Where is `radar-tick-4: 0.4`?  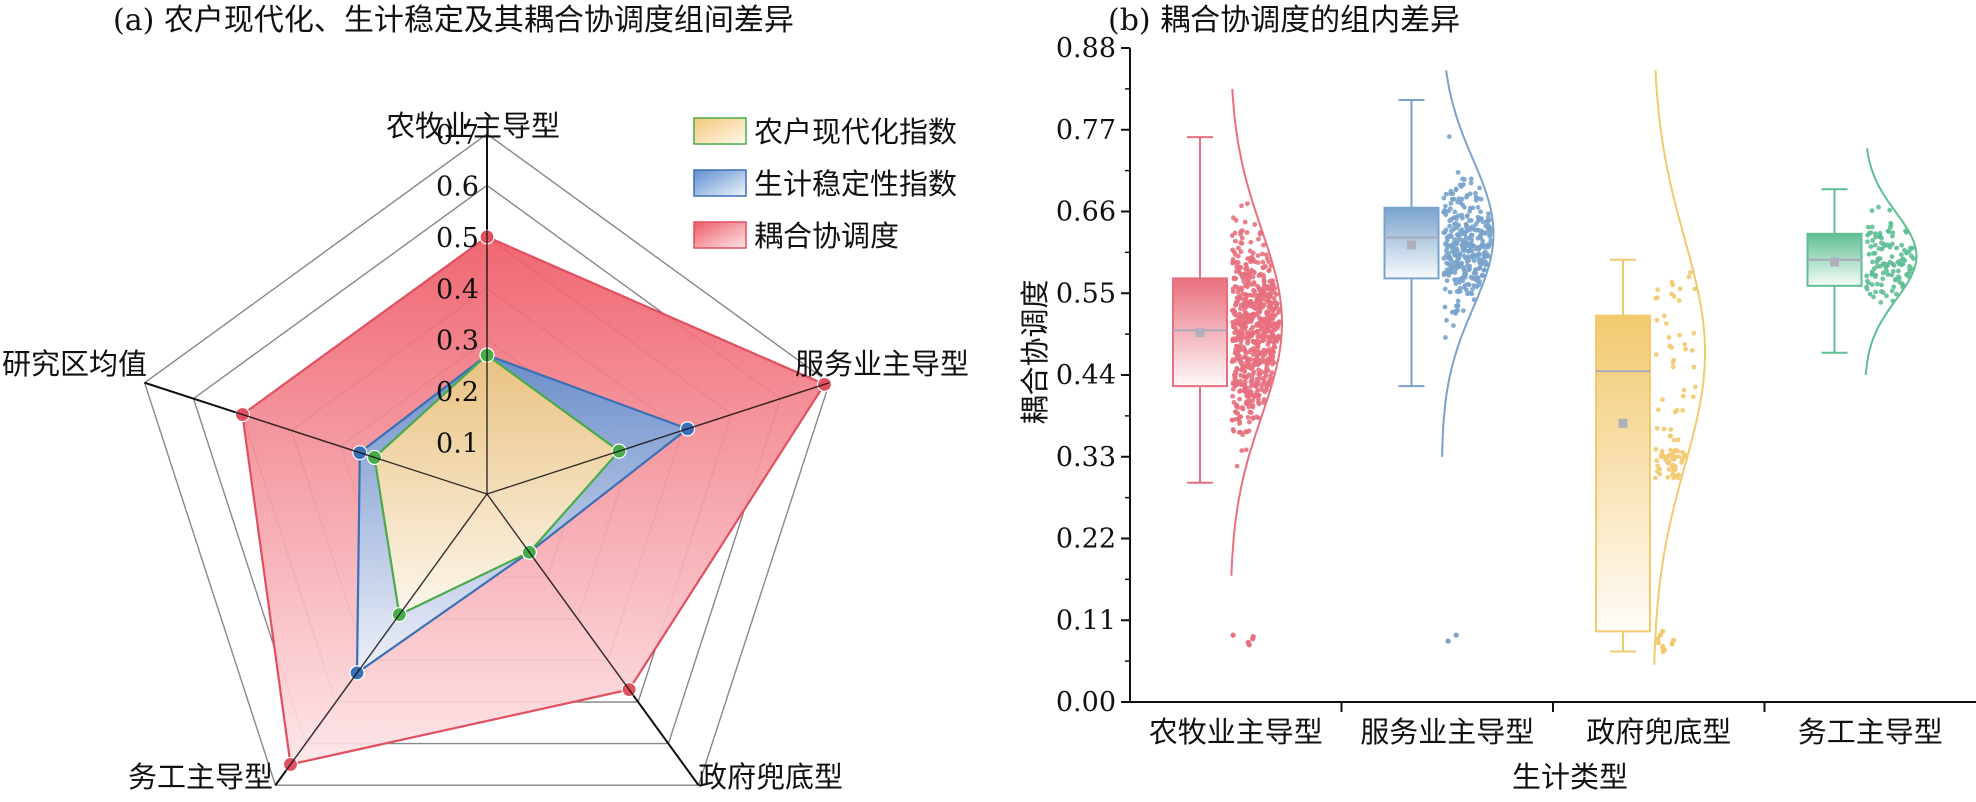 radar-tick-4: 0.4 is located at coordinates (457, 289).